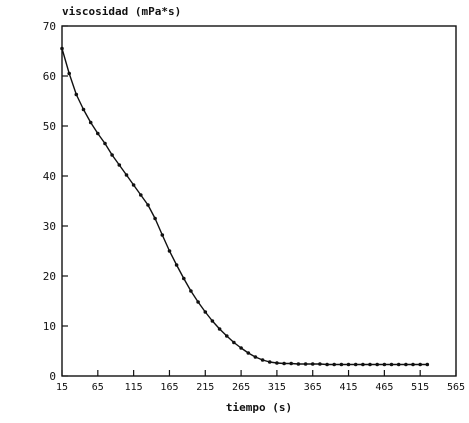  Describe the element at coordinates (313, 387) in the screenshot. I see `x-tick-label: 365` at that location.